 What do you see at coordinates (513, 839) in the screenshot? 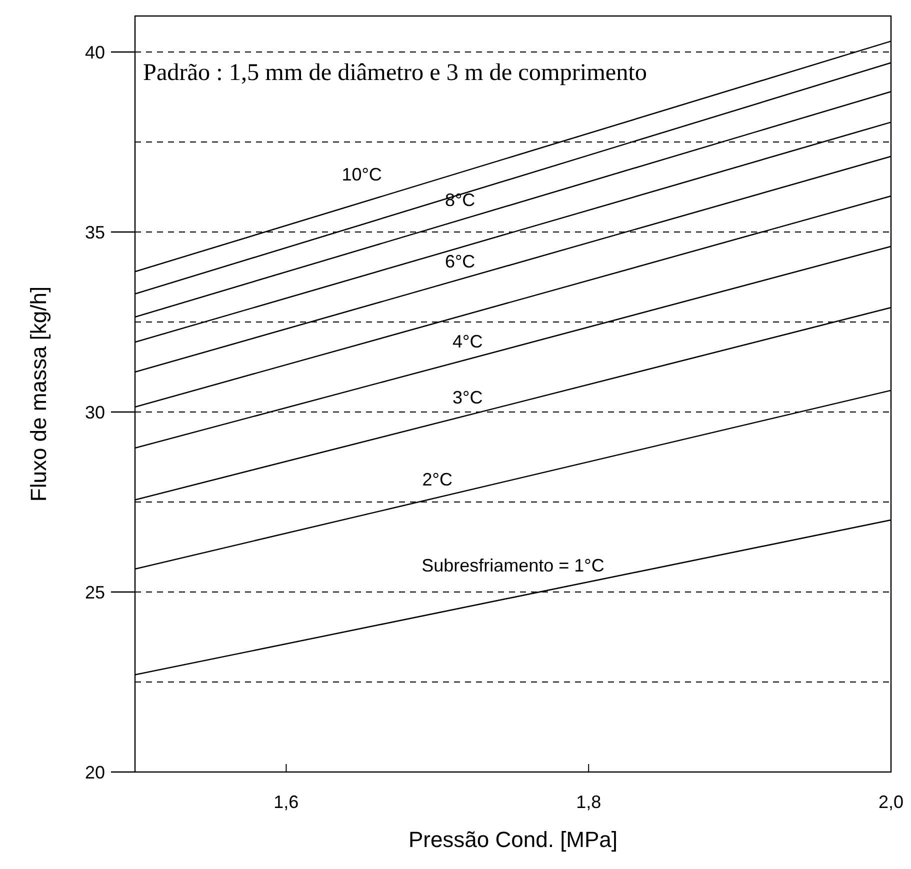
I see `x-axis-title: Pressão Cond. [MPa]` at bounding box center [513, 839].